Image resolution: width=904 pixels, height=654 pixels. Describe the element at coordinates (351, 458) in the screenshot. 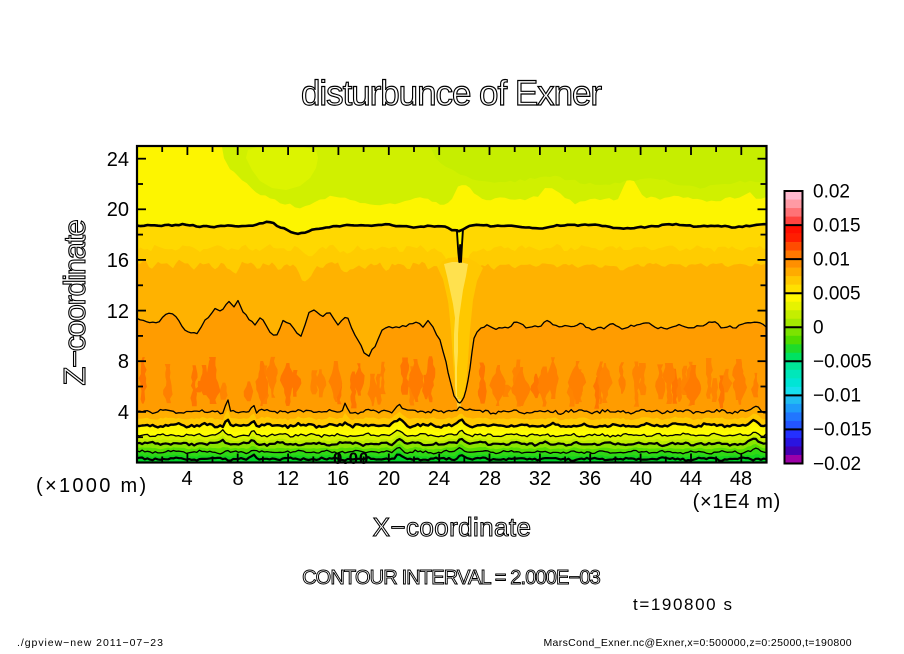

I see `svg-text: 0.00` at that location.